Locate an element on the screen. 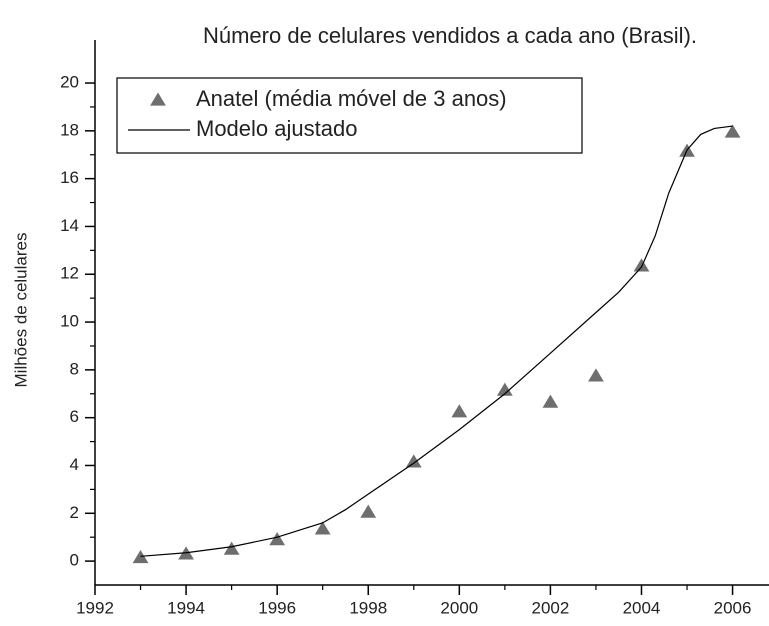 The height and width of the screenshot is (626, 769). x-tick-label: 1992 is located at coordinates (95, 607).